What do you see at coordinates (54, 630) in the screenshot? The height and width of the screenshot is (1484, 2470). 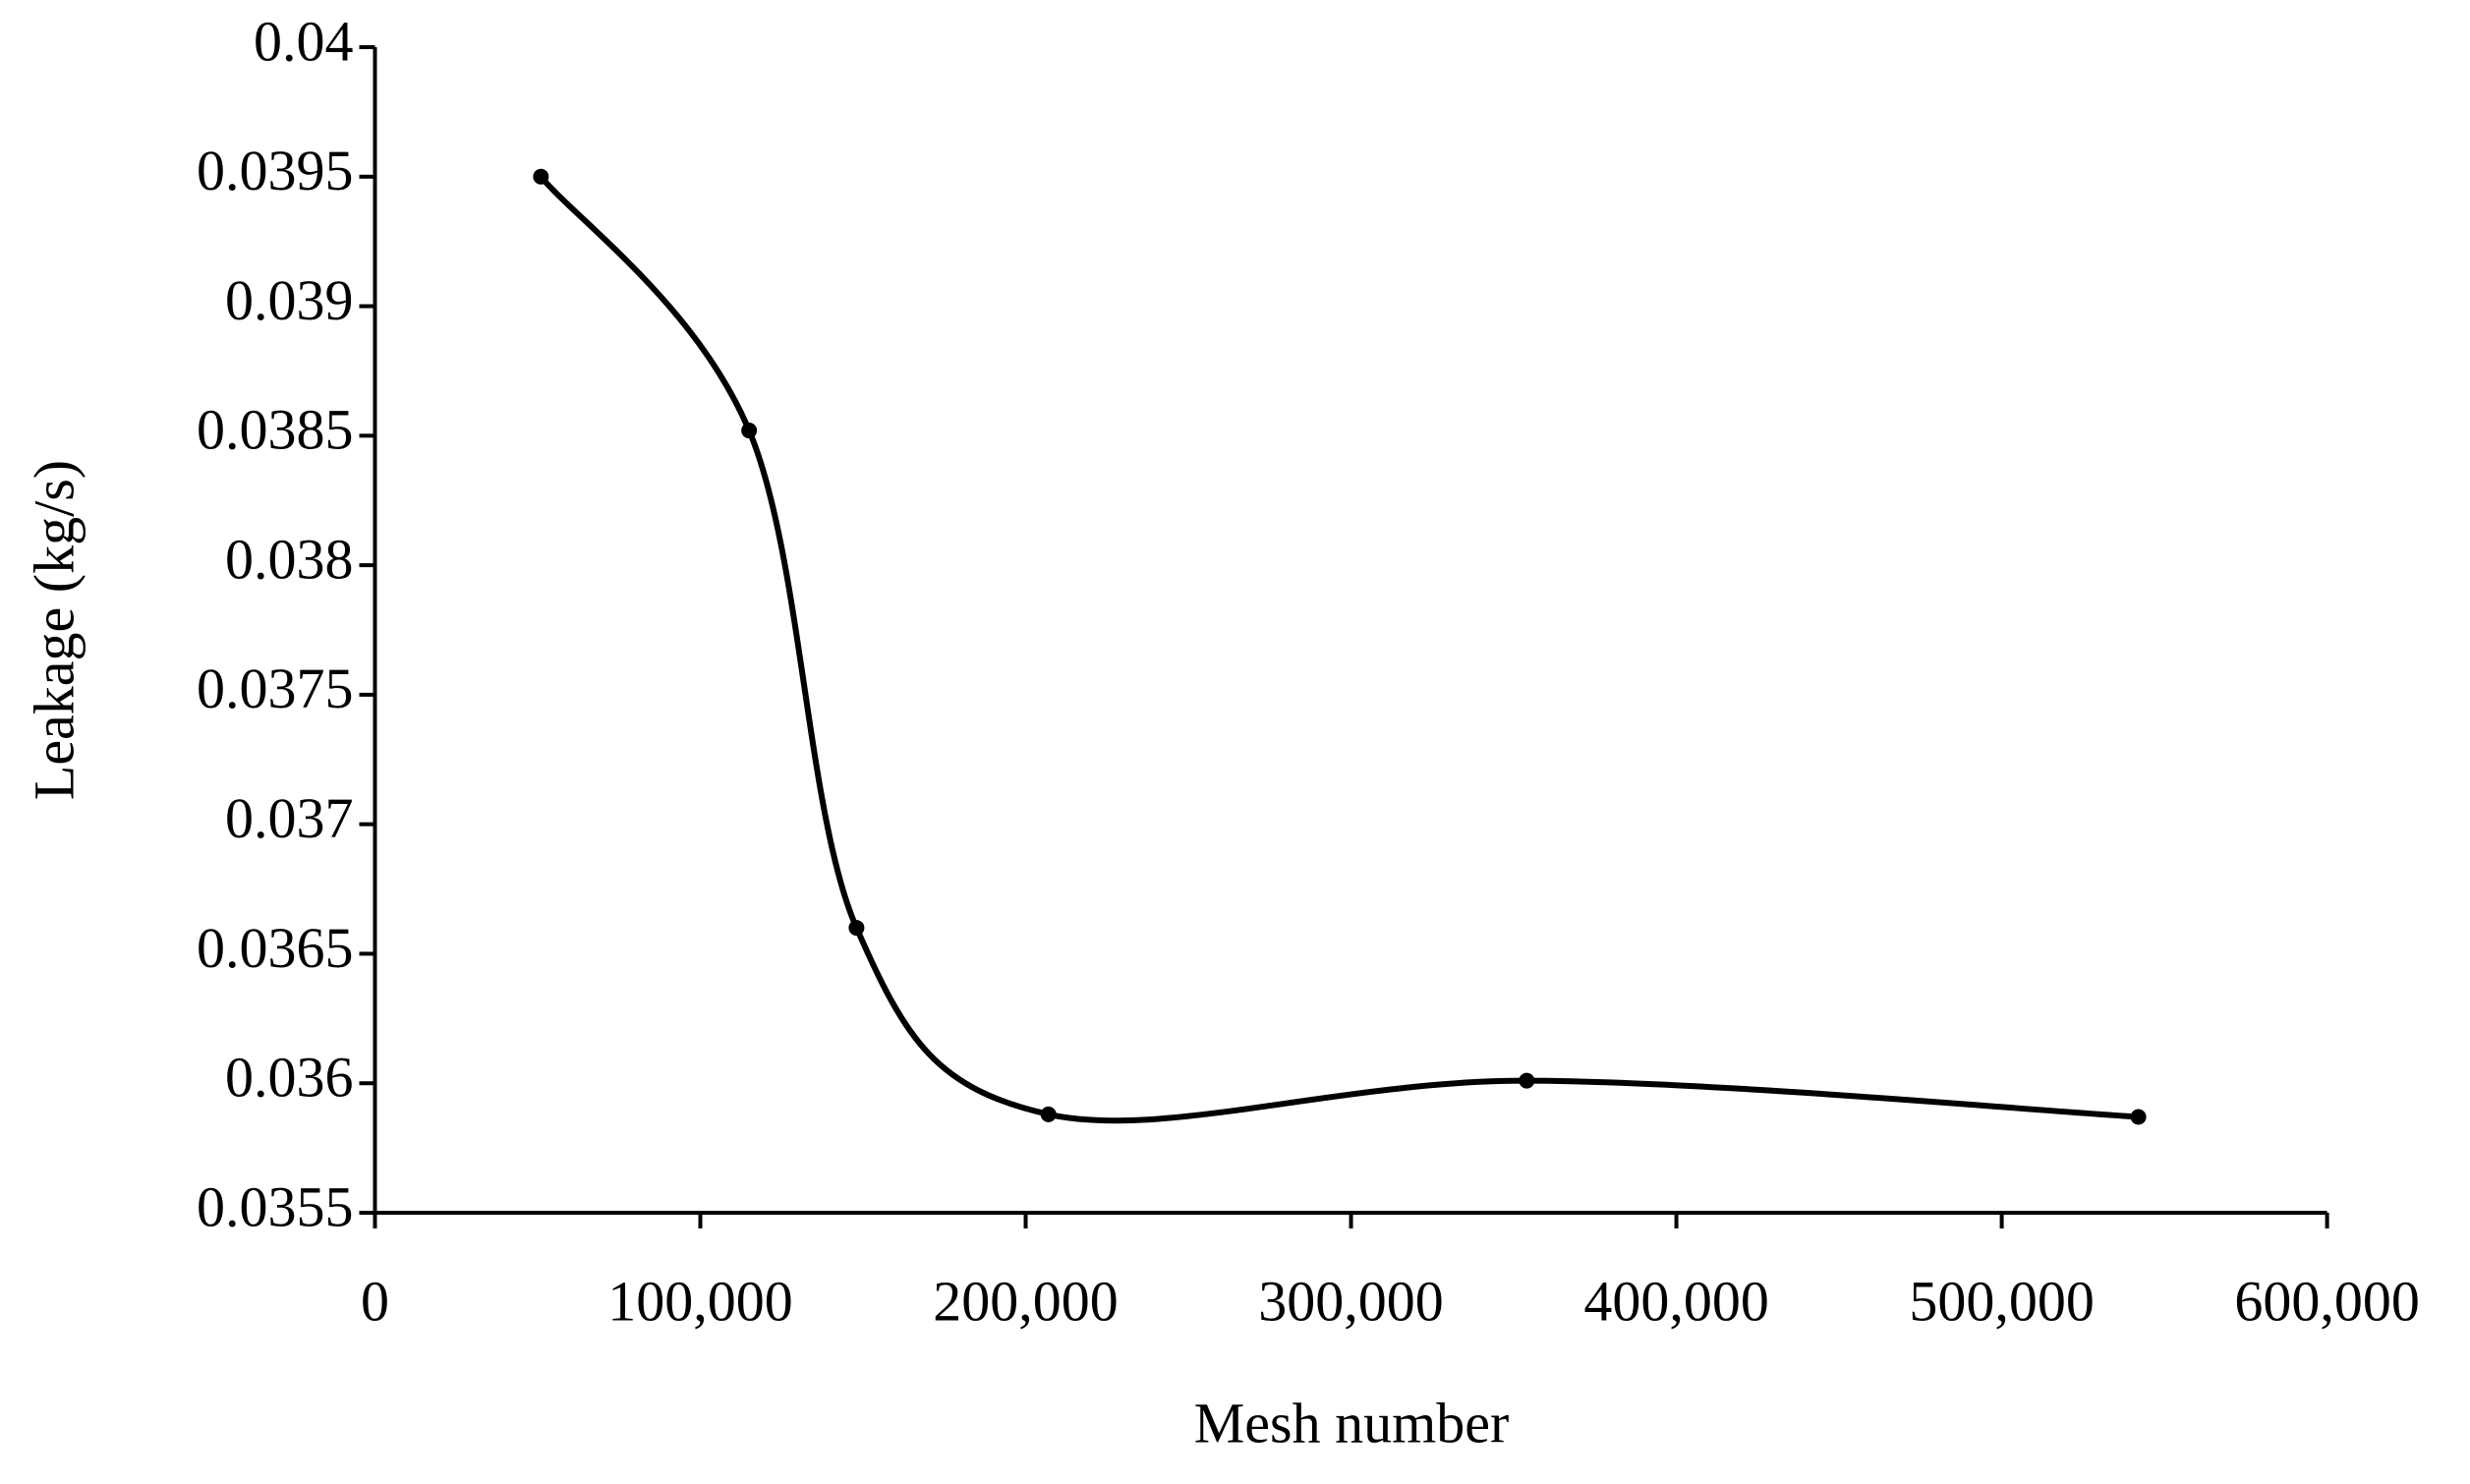 I see `y-axis-title: Leakage (kg/s)` at bounding box center [54, 630].